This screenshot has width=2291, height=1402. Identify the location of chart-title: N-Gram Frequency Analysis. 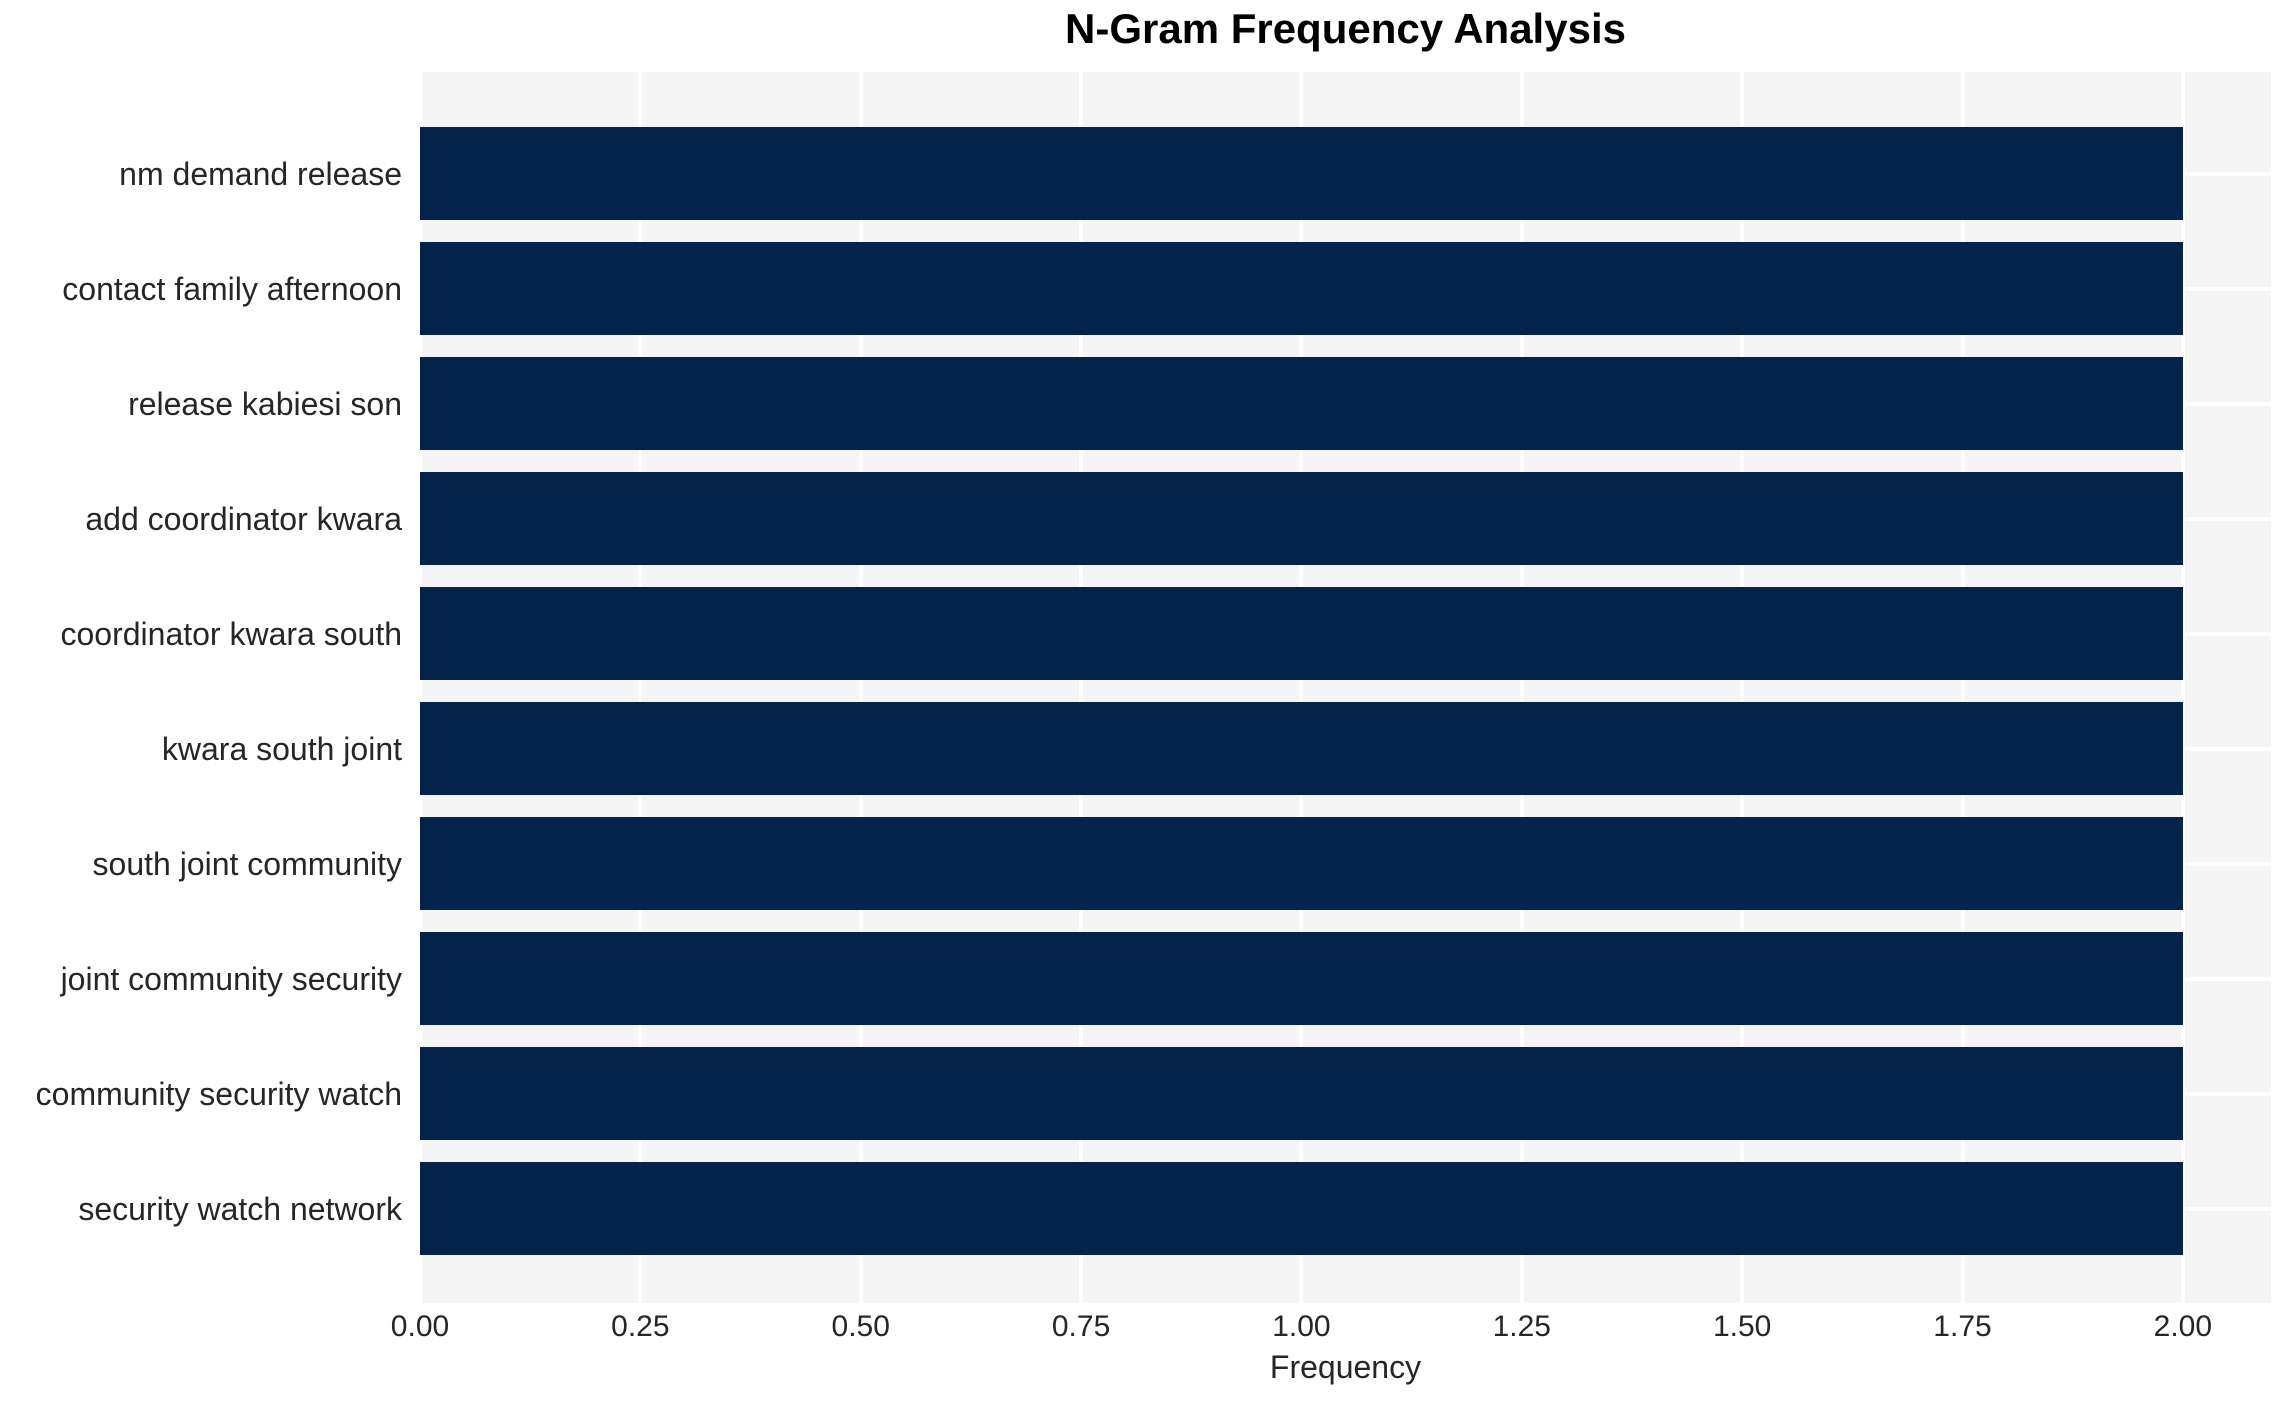
(1345, 28).